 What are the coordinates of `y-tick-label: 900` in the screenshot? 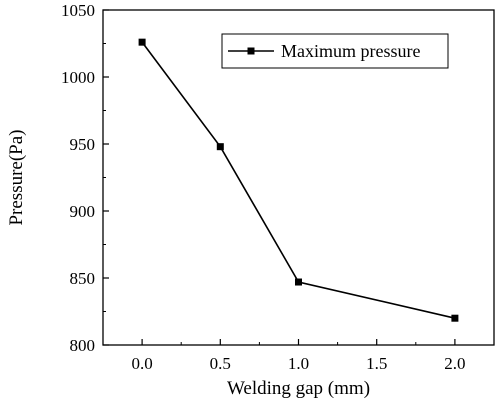 It's located at (83, 211).